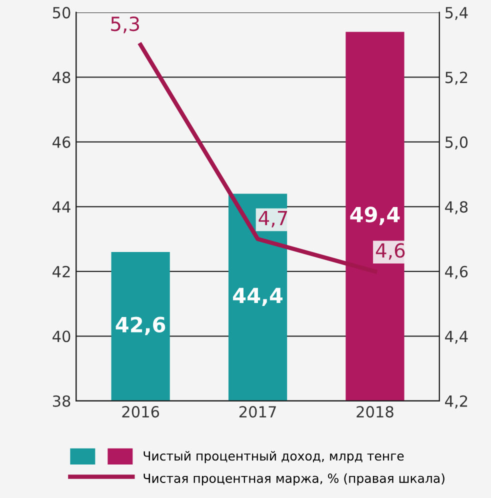  I want to click on y2-tick-label: 5,0, so click(456, 143).